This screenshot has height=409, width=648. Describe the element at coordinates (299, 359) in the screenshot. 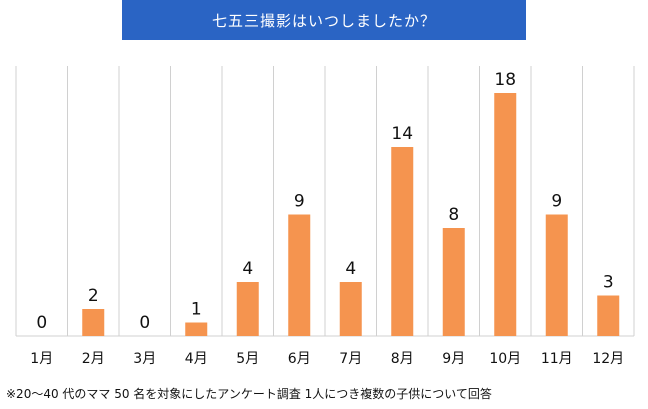

I see `x-tick-label: 6月` at that location.